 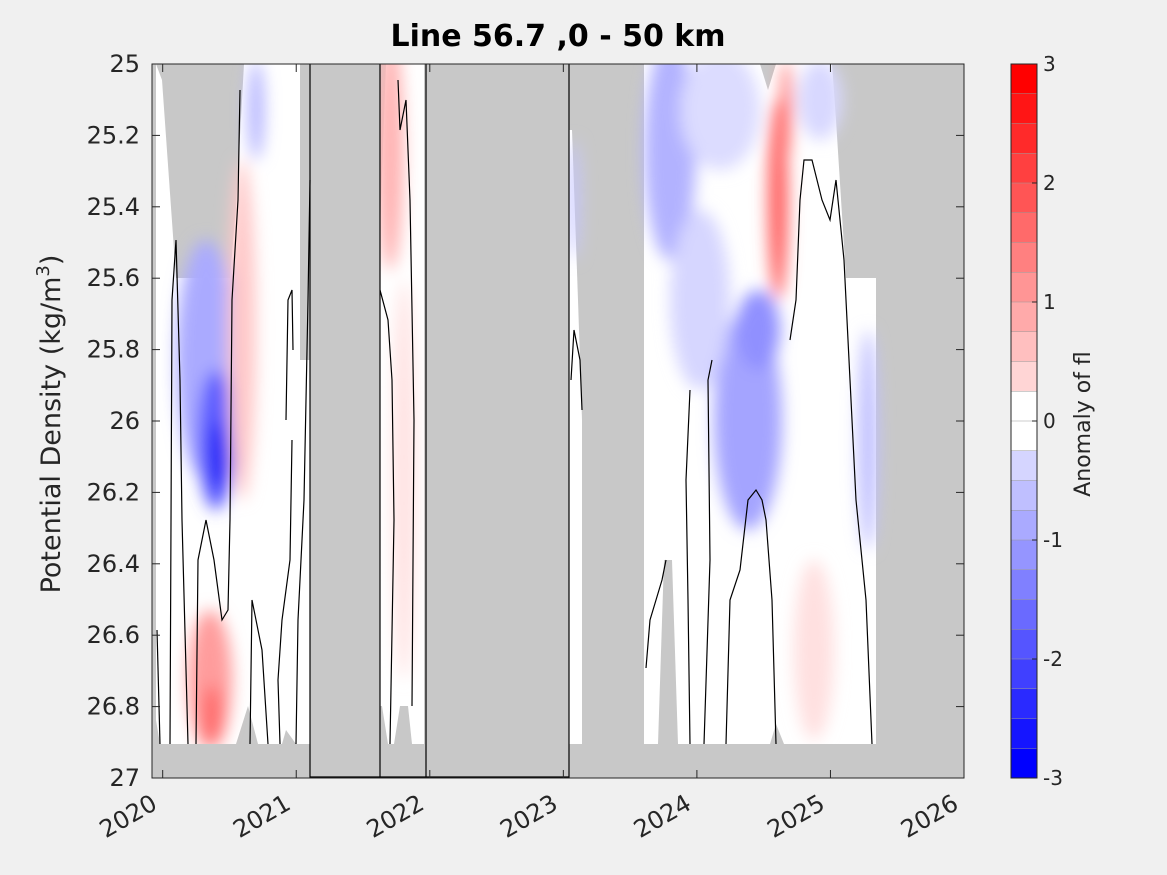 I want to click on y-axis-label-main: Potential Density (kg/m, so click(x=51, y=435).